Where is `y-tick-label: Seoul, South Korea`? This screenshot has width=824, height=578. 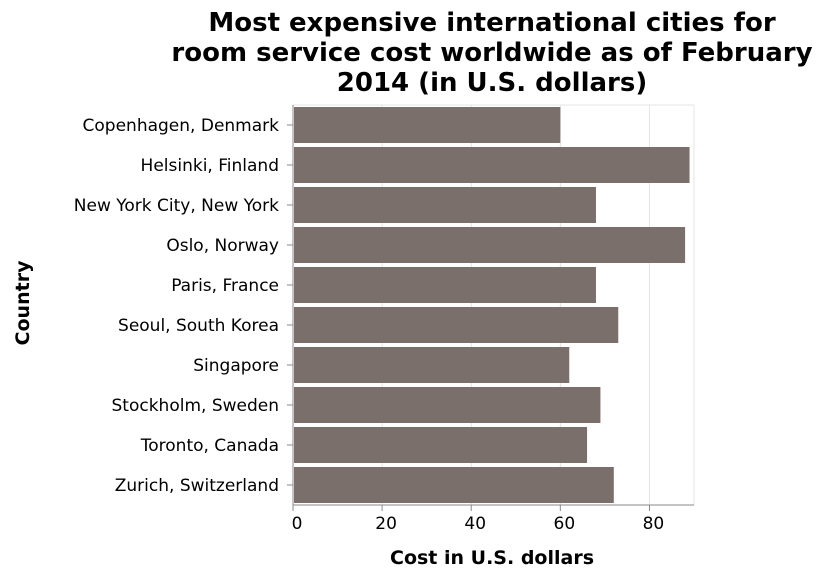 y-tick-label: Seoul, South Korea is located at coordinates (198, 326).